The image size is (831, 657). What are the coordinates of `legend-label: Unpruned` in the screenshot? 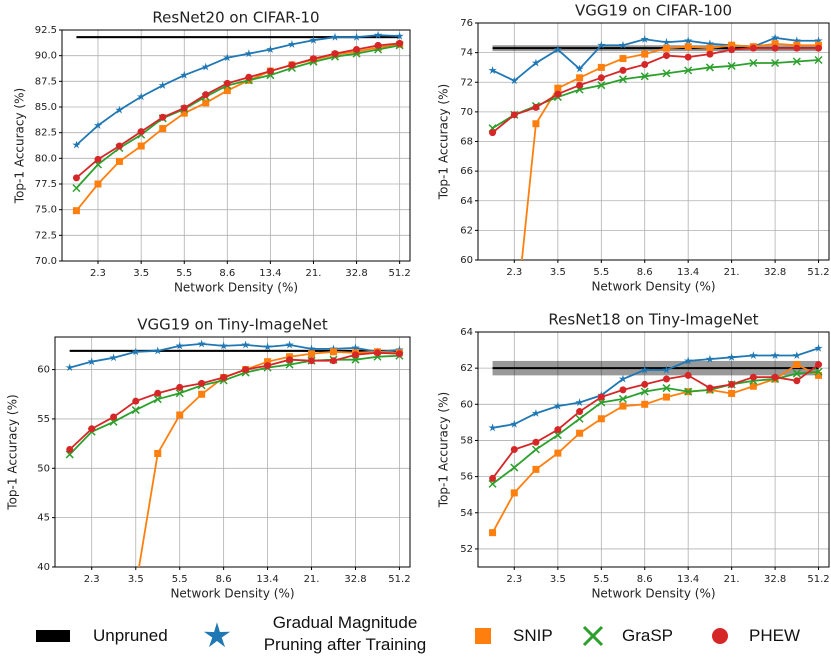 It's located at (130, 635).